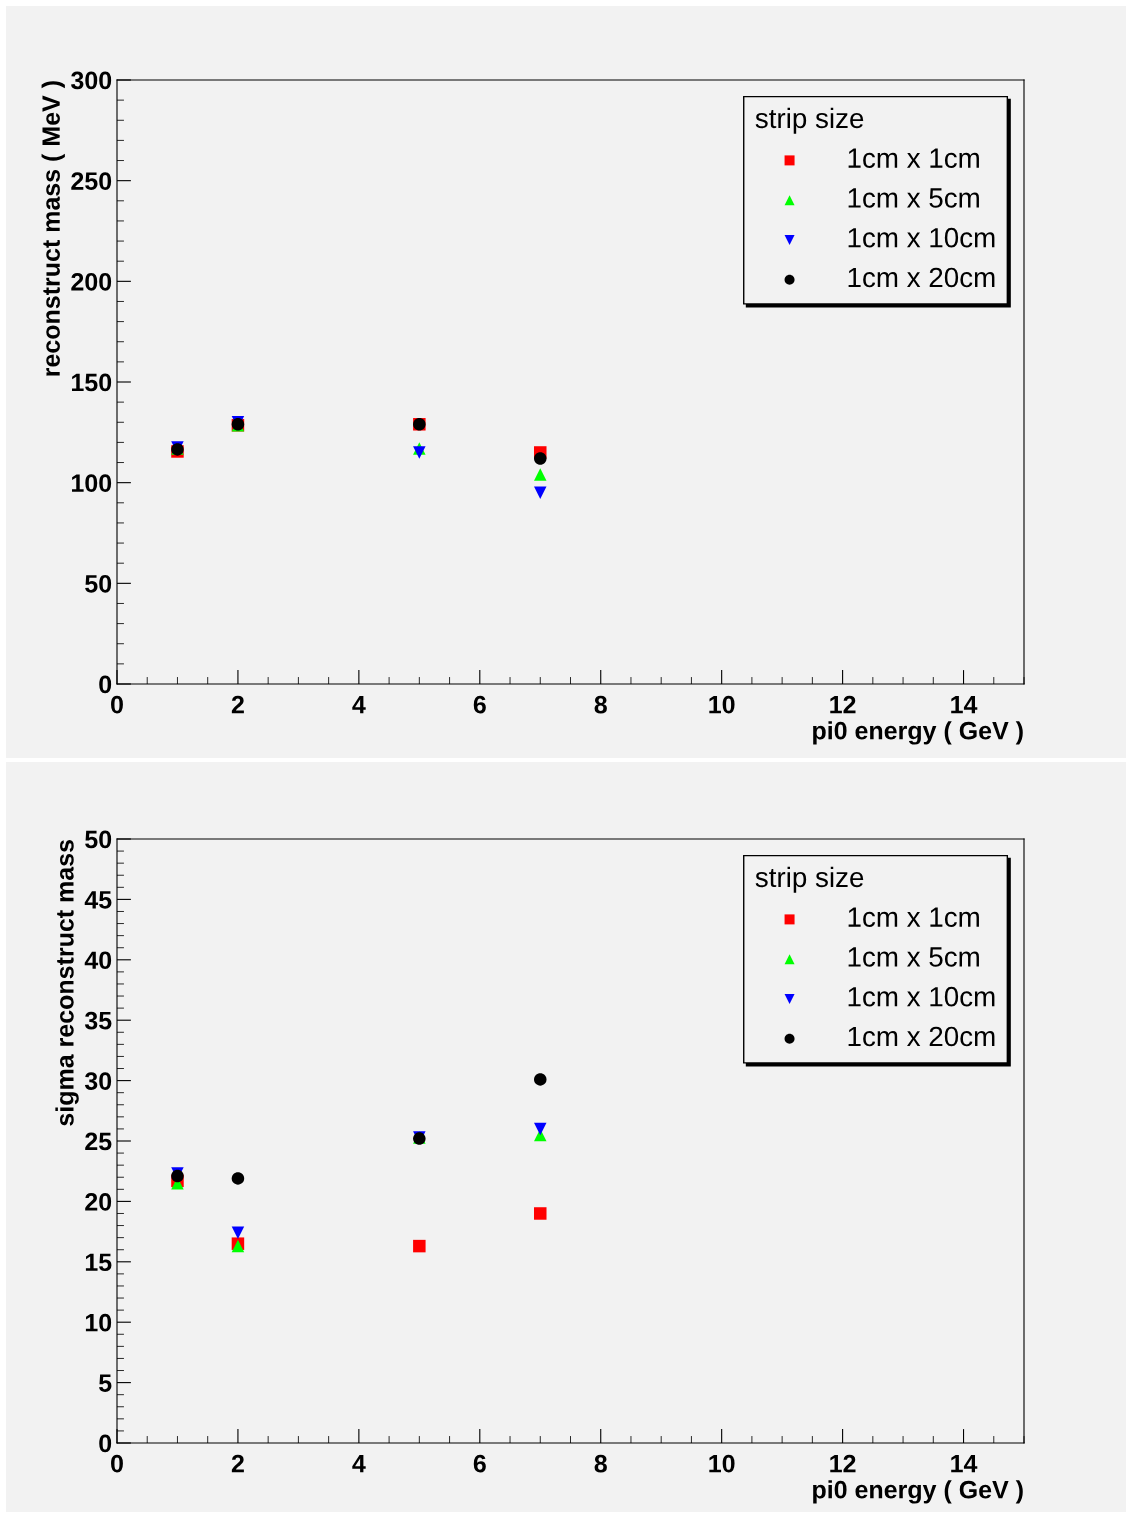  What do you see at coordinates (91, 80) in the screenshot?
I see `y-tick-label: 300` at bounding box center [91, 80].